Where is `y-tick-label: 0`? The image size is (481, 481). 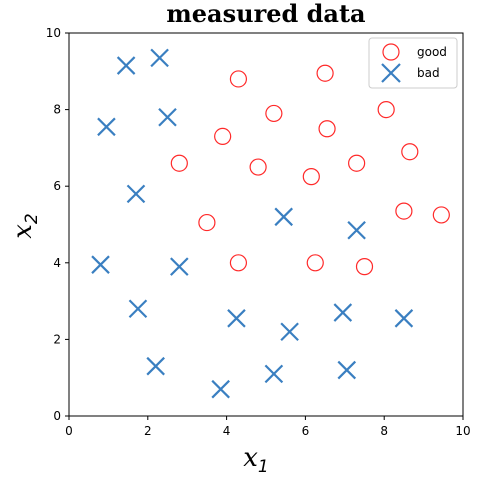
y-tick-label: 0 is located at coordinates (57, 416).